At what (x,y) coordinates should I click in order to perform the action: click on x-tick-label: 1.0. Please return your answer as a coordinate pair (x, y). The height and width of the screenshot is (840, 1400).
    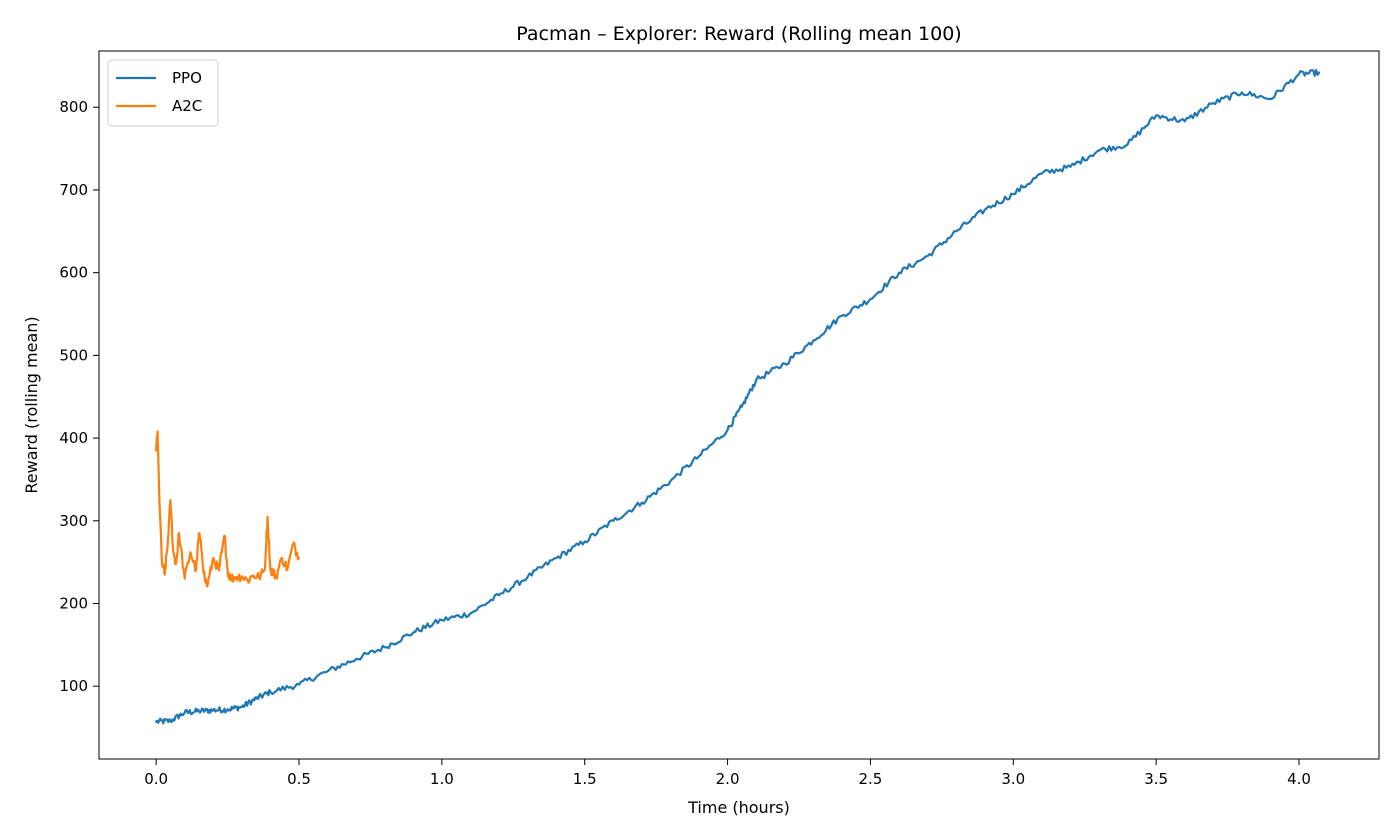
    Looking at the image, I should click on (442, 779).